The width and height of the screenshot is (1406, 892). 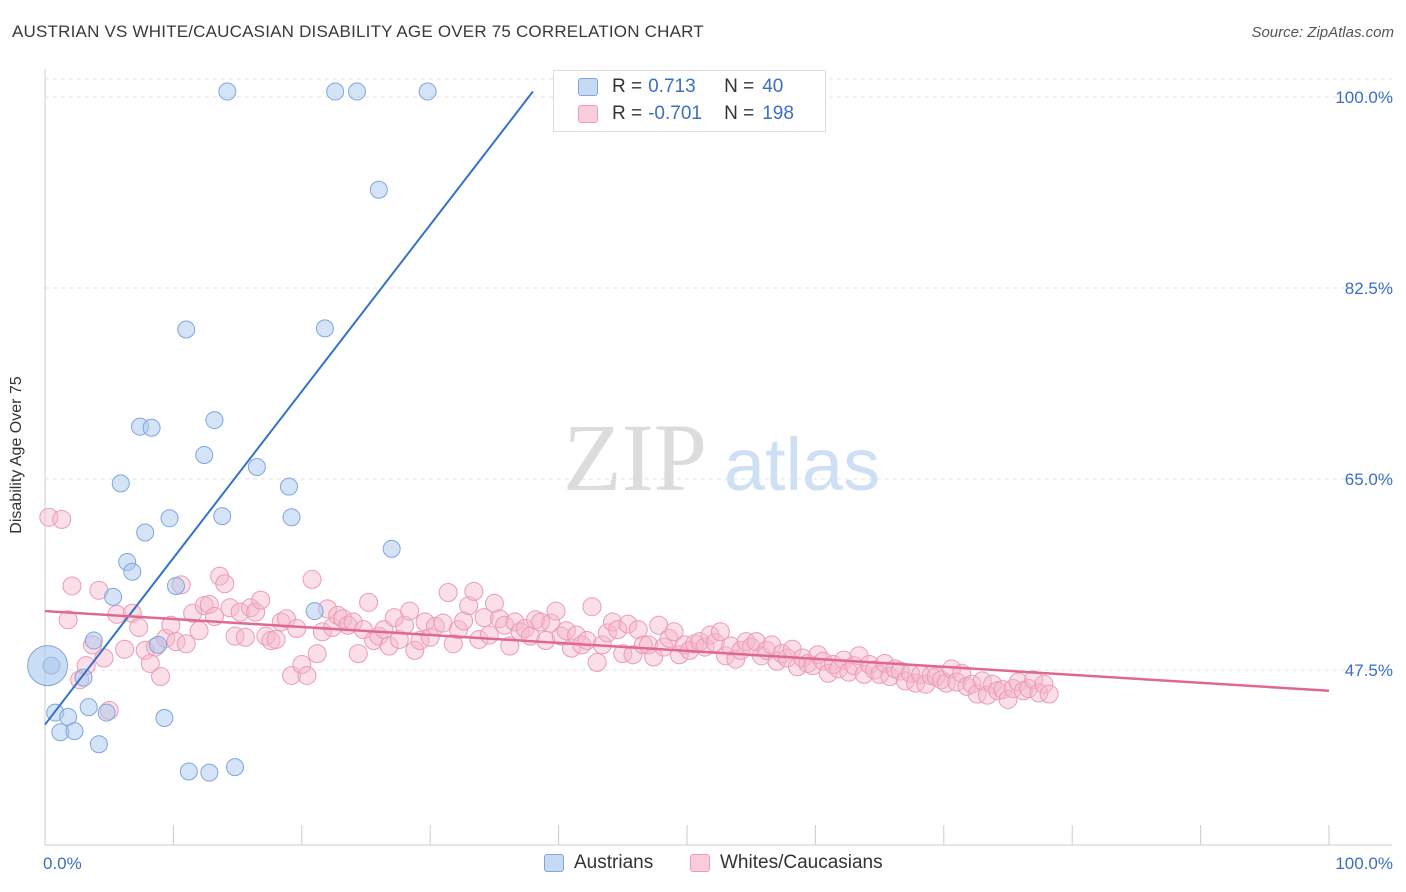 What do you see at coordinates (1369, 670) in the screenshot?
I see `y-tick-label: 47.5%` at bounding box center [1369, 670].